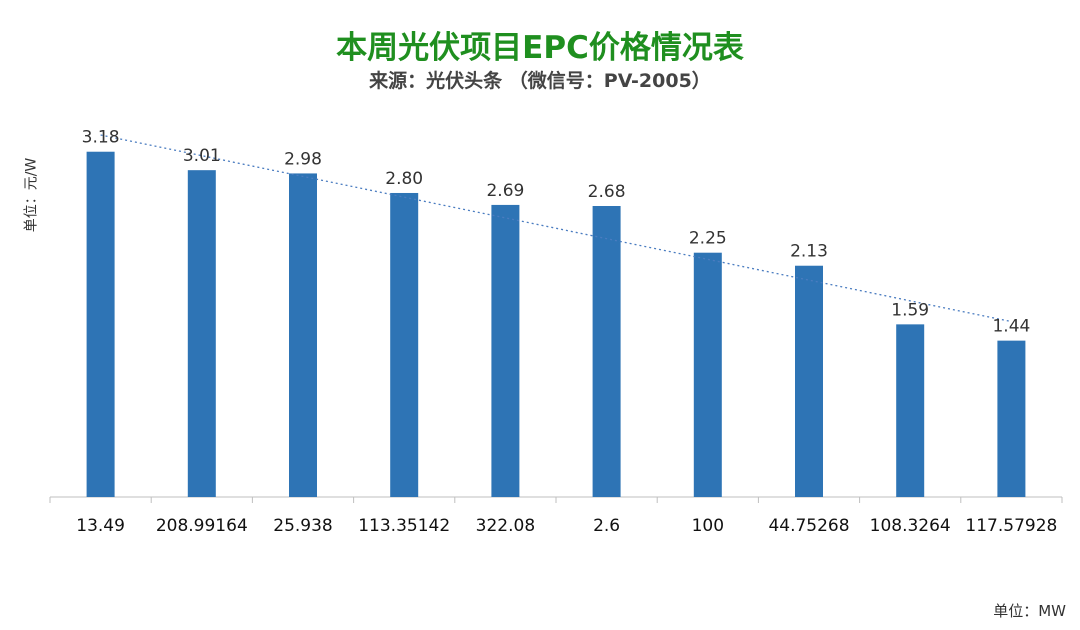  Describe the element at coordinates (404, 526) in the screenshot. I see `x-tick-label: 113.35142` at that location.